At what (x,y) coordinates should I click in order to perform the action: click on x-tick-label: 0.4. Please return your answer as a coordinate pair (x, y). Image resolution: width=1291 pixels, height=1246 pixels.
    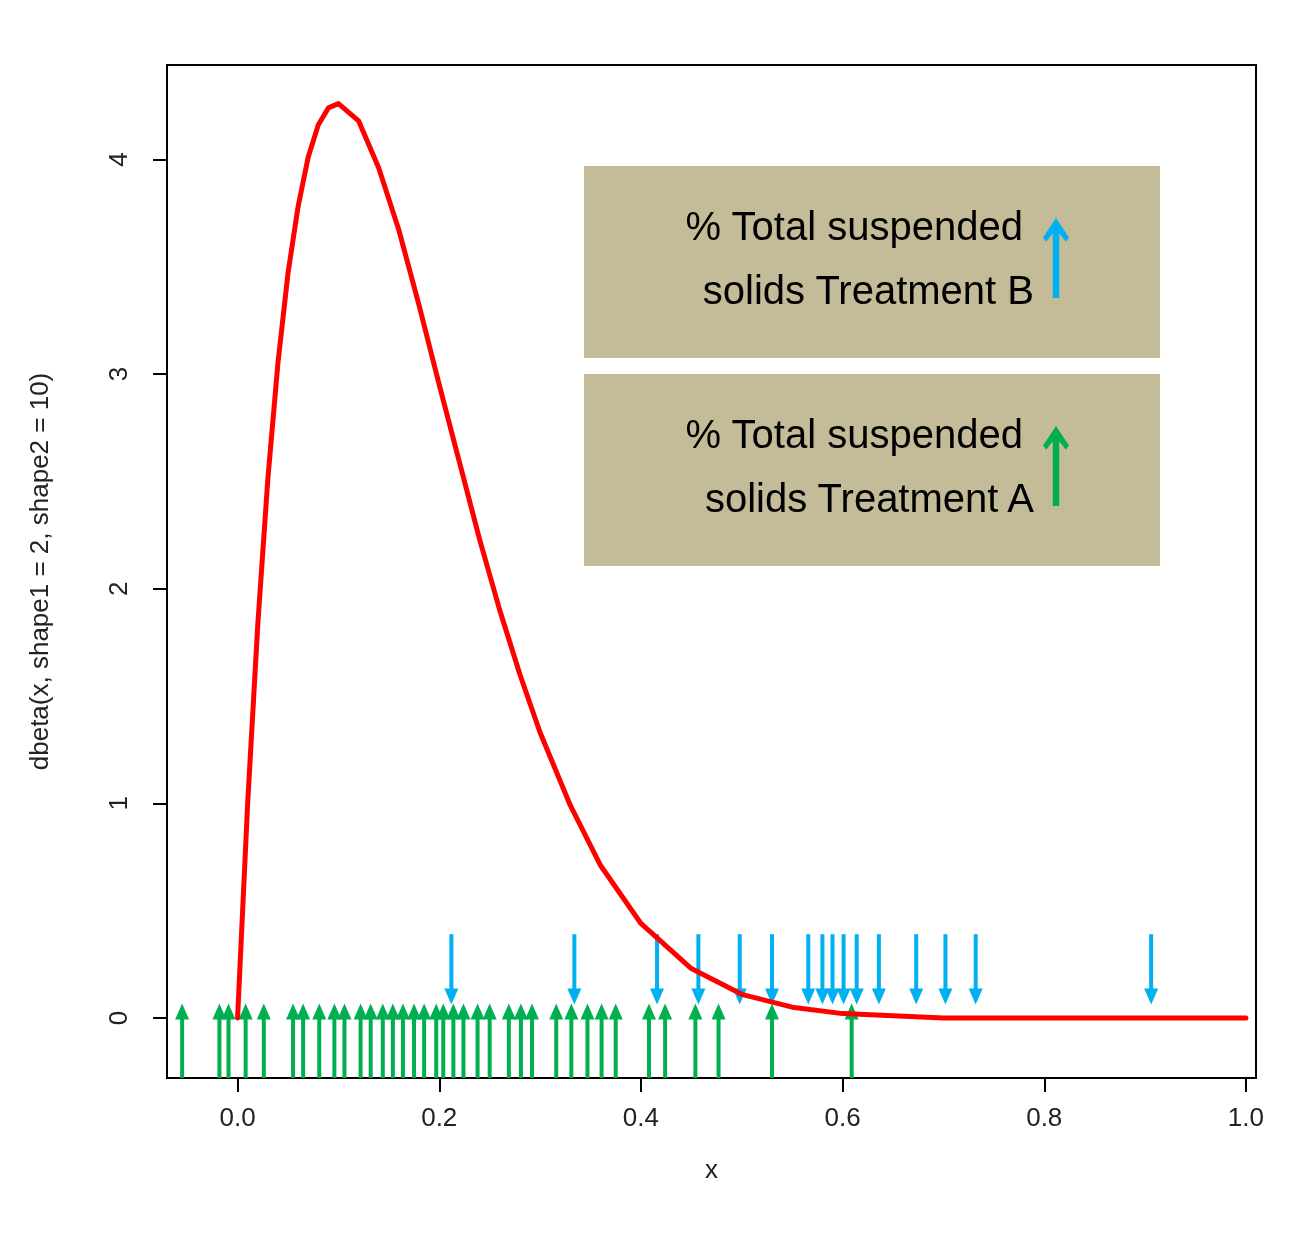
    Looking at the image, I should click on (640, 1117).